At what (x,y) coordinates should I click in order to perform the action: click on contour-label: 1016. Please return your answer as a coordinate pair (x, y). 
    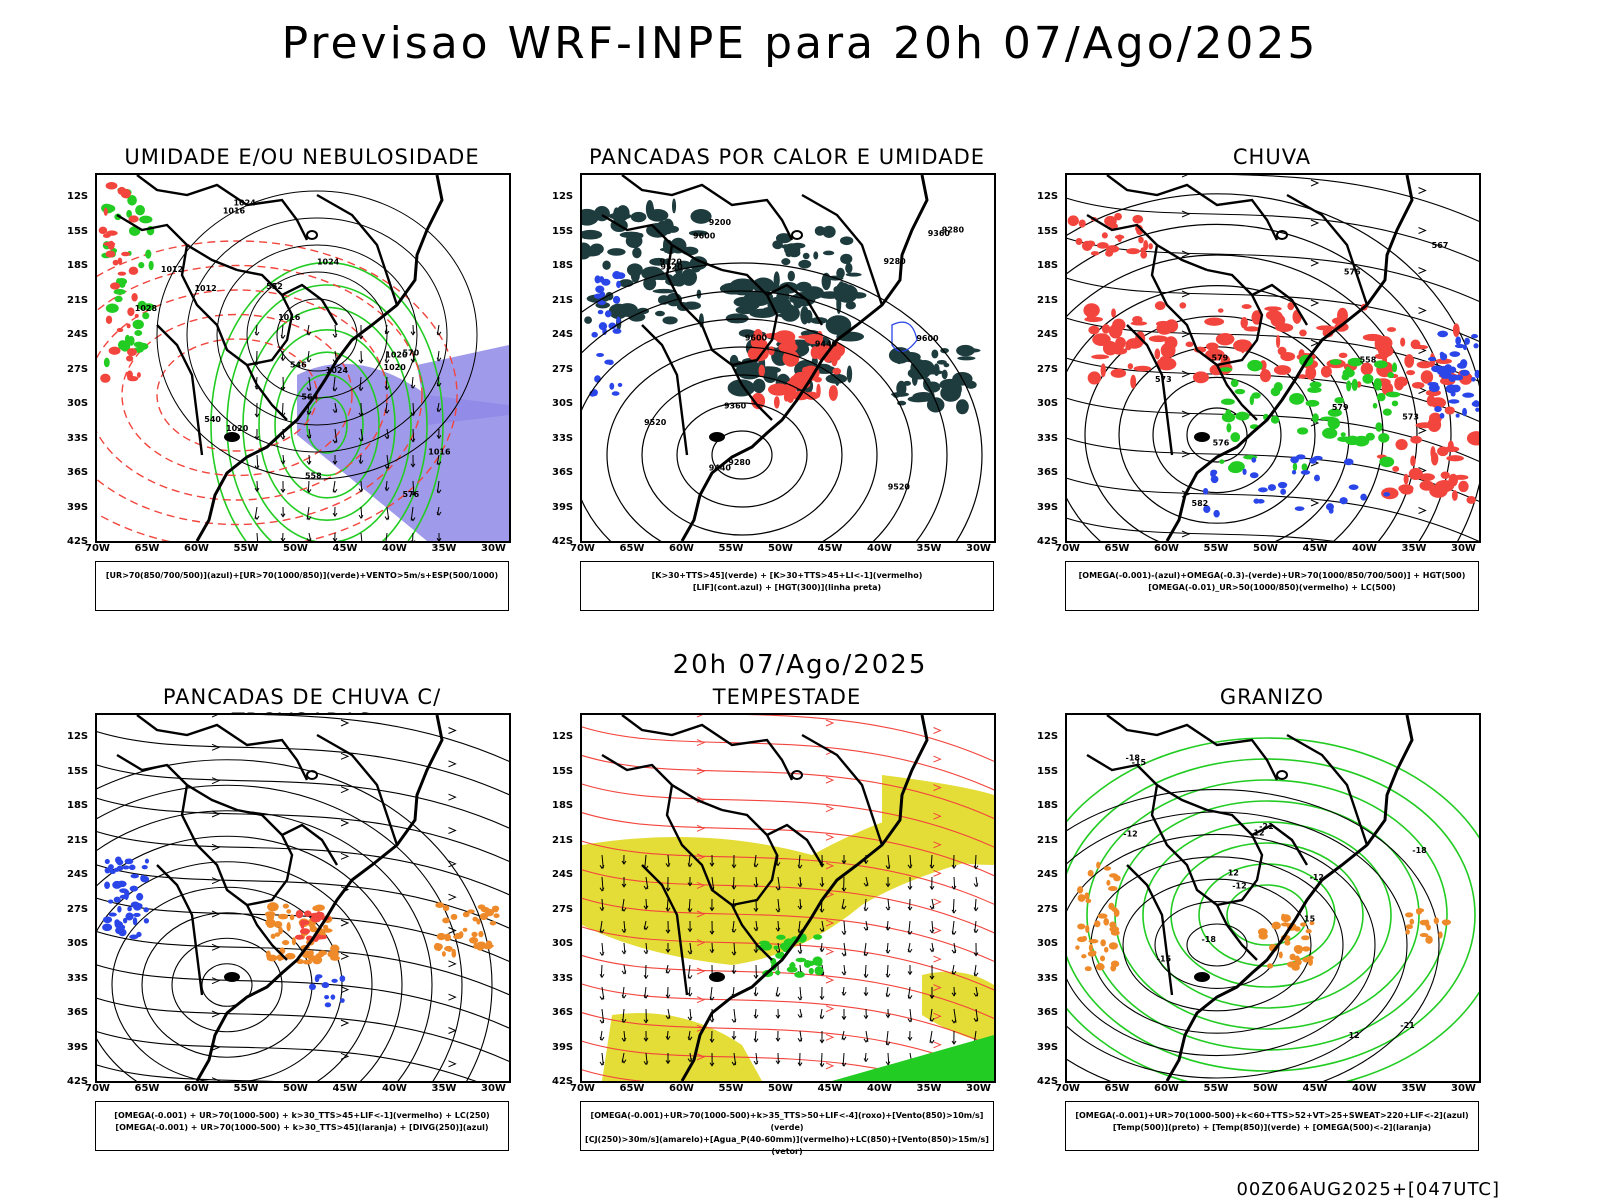
    Looking at the image, I should click on (439, 452).